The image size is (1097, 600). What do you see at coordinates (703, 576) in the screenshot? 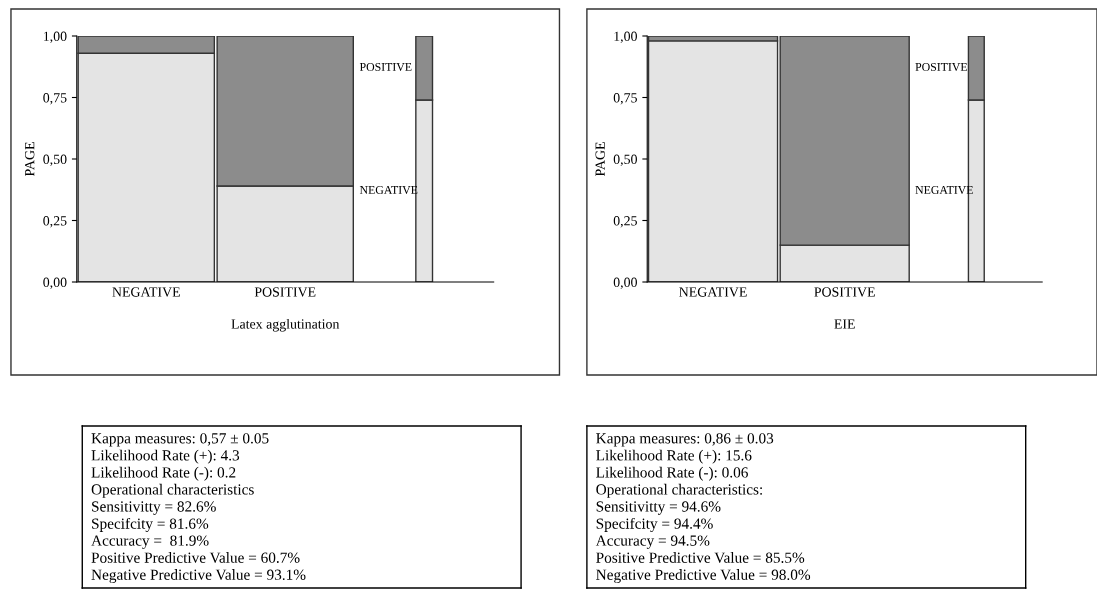
I see `text: Negative Predictive Value = 98.0%` at bounding box center [703, 576].